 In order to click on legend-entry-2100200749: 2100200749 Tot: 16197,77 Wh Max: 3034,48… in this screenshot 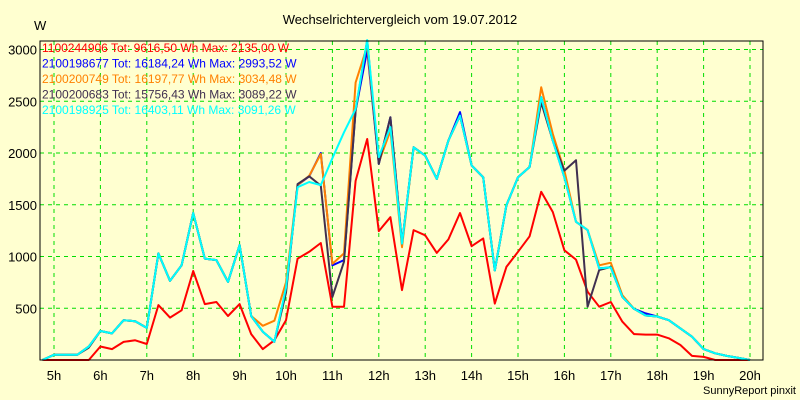, I will do `click(169, 79)`.